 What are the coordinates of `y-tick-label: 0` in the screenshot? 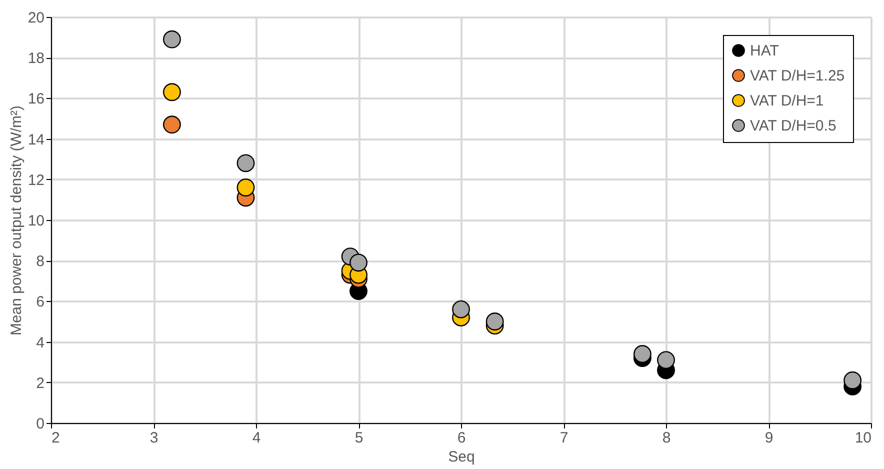 It's located at (40, 424).